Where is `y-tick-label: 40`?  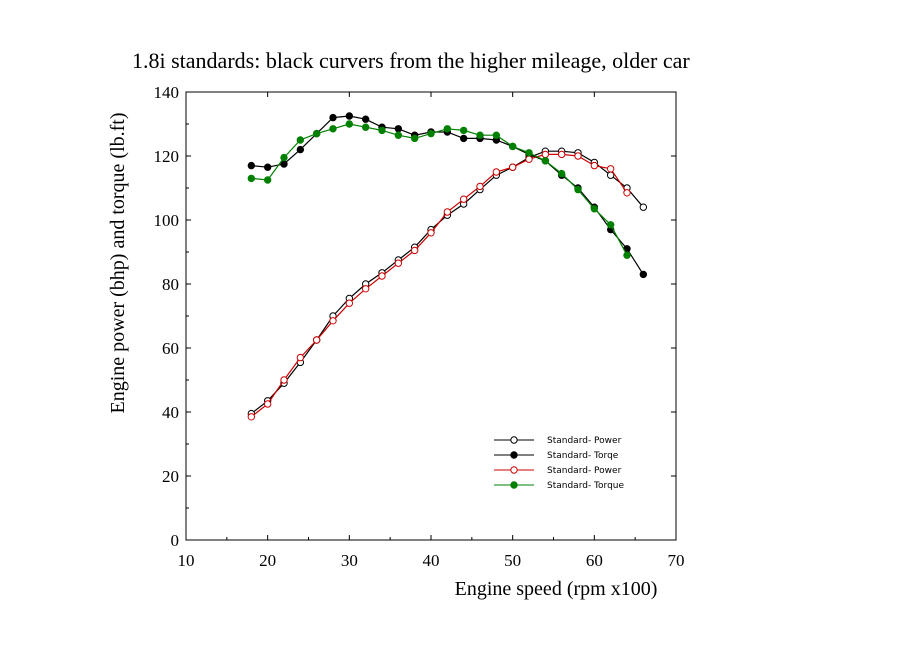
y-tick-label: 40 is located at coordinates (170, 412).